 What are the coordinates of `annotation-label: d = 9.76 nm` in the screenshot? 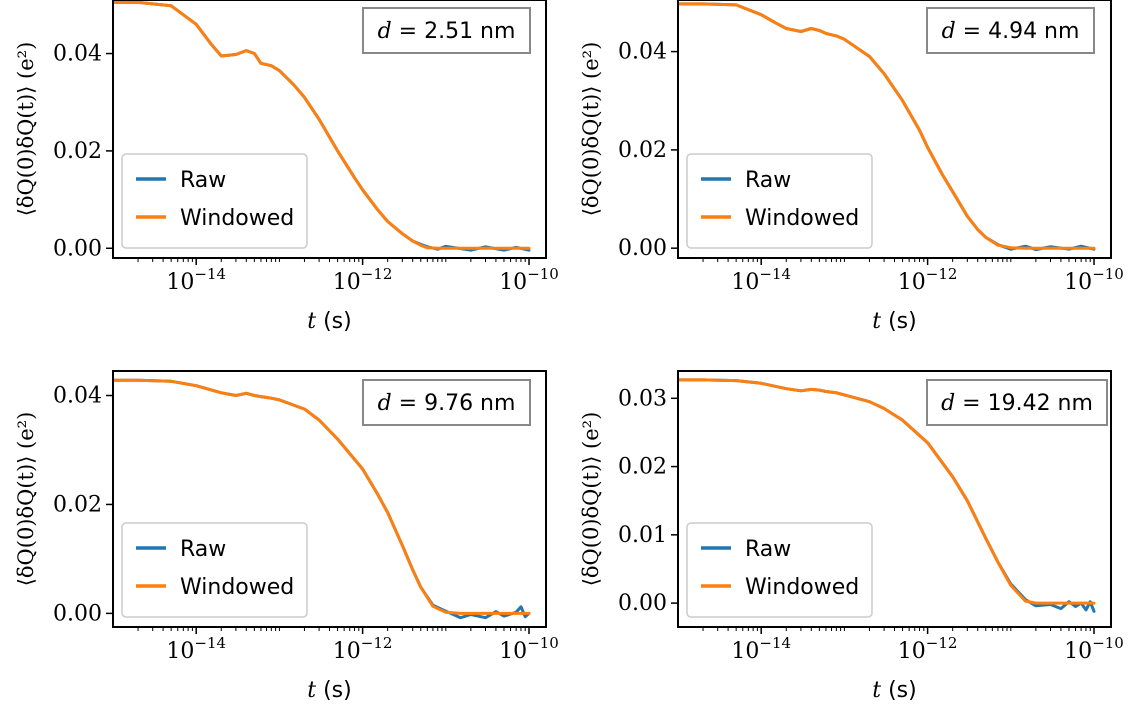 It's located at (447, 403).